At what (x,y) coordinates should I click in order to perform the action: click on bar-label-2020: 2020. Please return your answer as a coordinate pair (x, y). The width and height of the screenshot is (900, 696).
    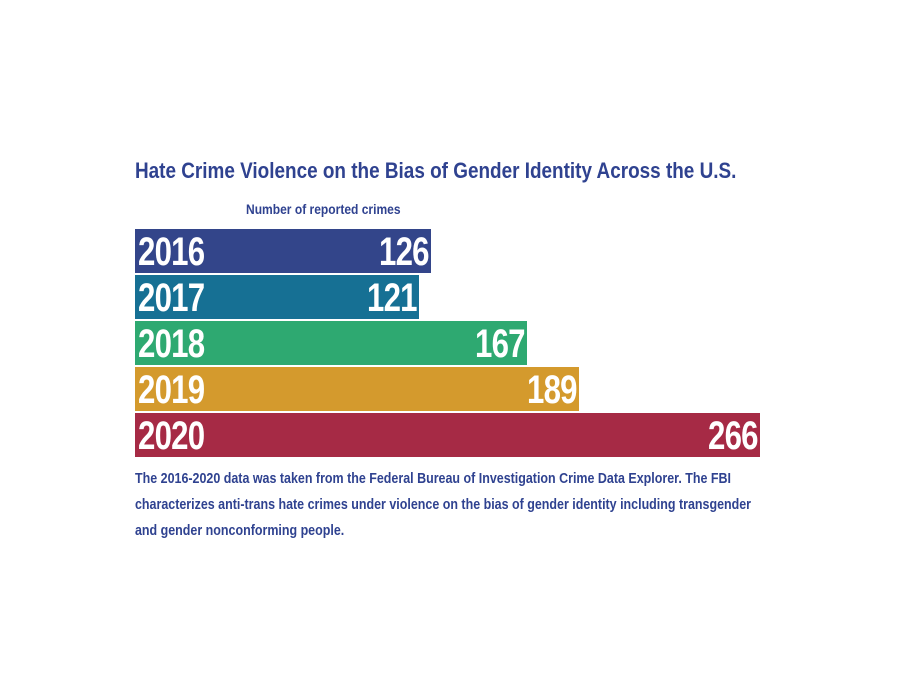
    Looking at the image, I should click on (171, 436).